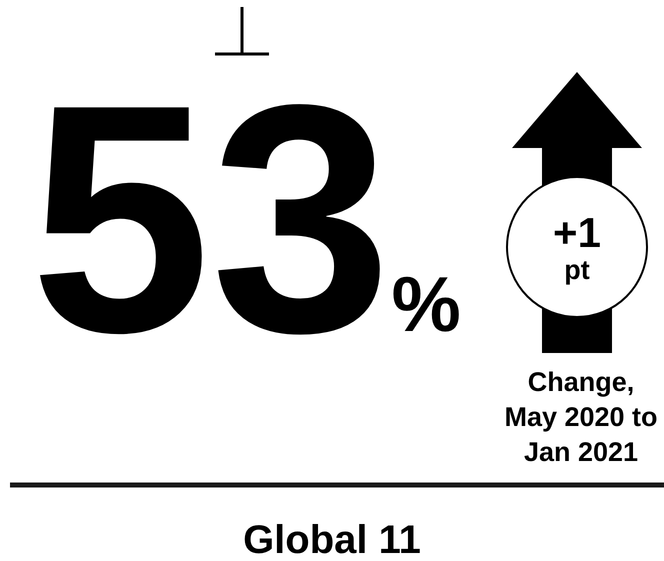 The image size is (664, 561). I want to click on text: Global 11, so click(332, 539).